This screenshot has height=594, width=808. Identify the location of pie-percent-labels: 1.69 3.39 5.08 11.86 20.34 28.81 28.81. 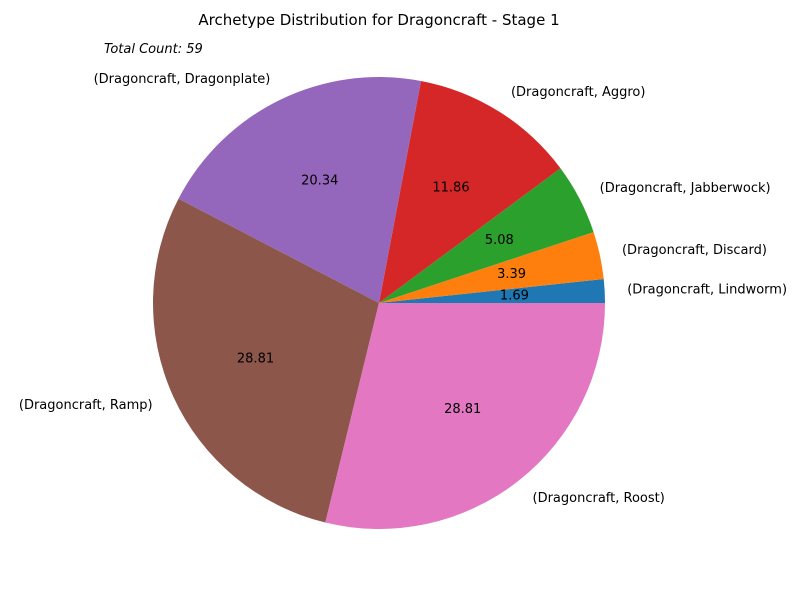
(383, 296).